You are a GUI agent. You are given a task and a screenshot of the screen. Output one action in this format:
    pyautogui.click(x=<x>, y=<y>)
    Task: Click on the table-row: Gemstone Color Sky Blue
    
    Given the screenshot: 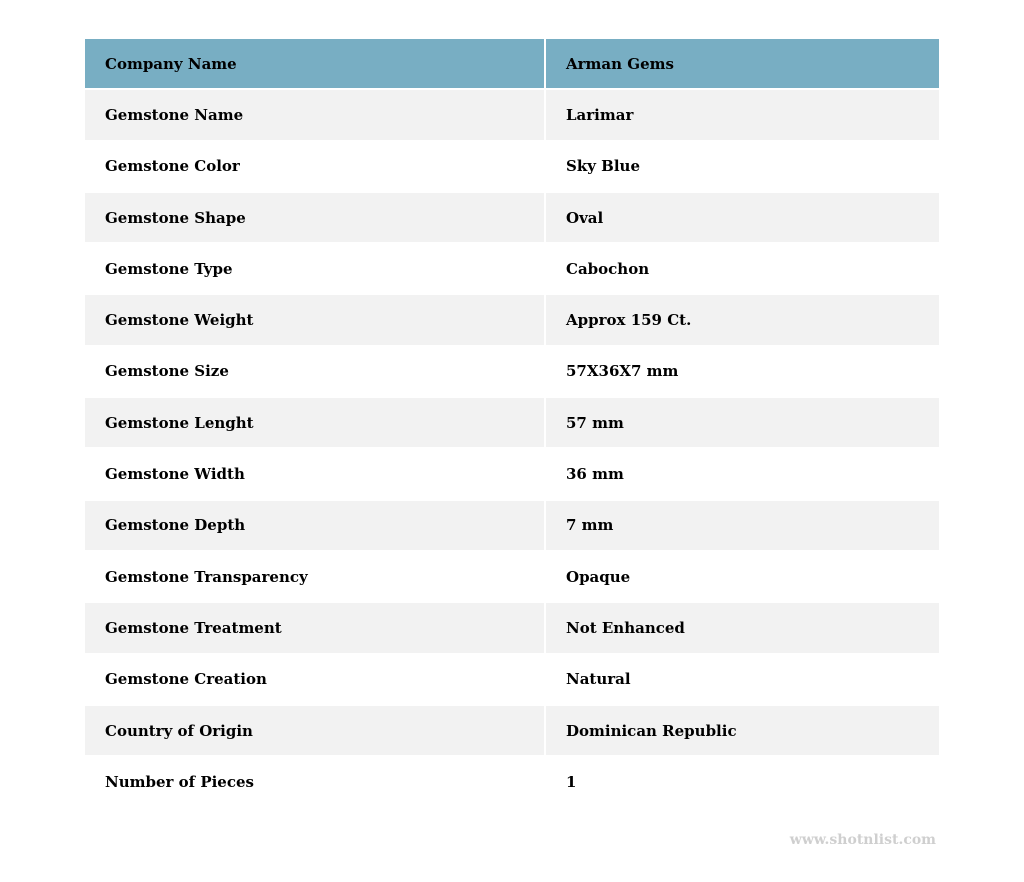 What is the action you would take?
    pyautogui.click(x=512, y=167)
    